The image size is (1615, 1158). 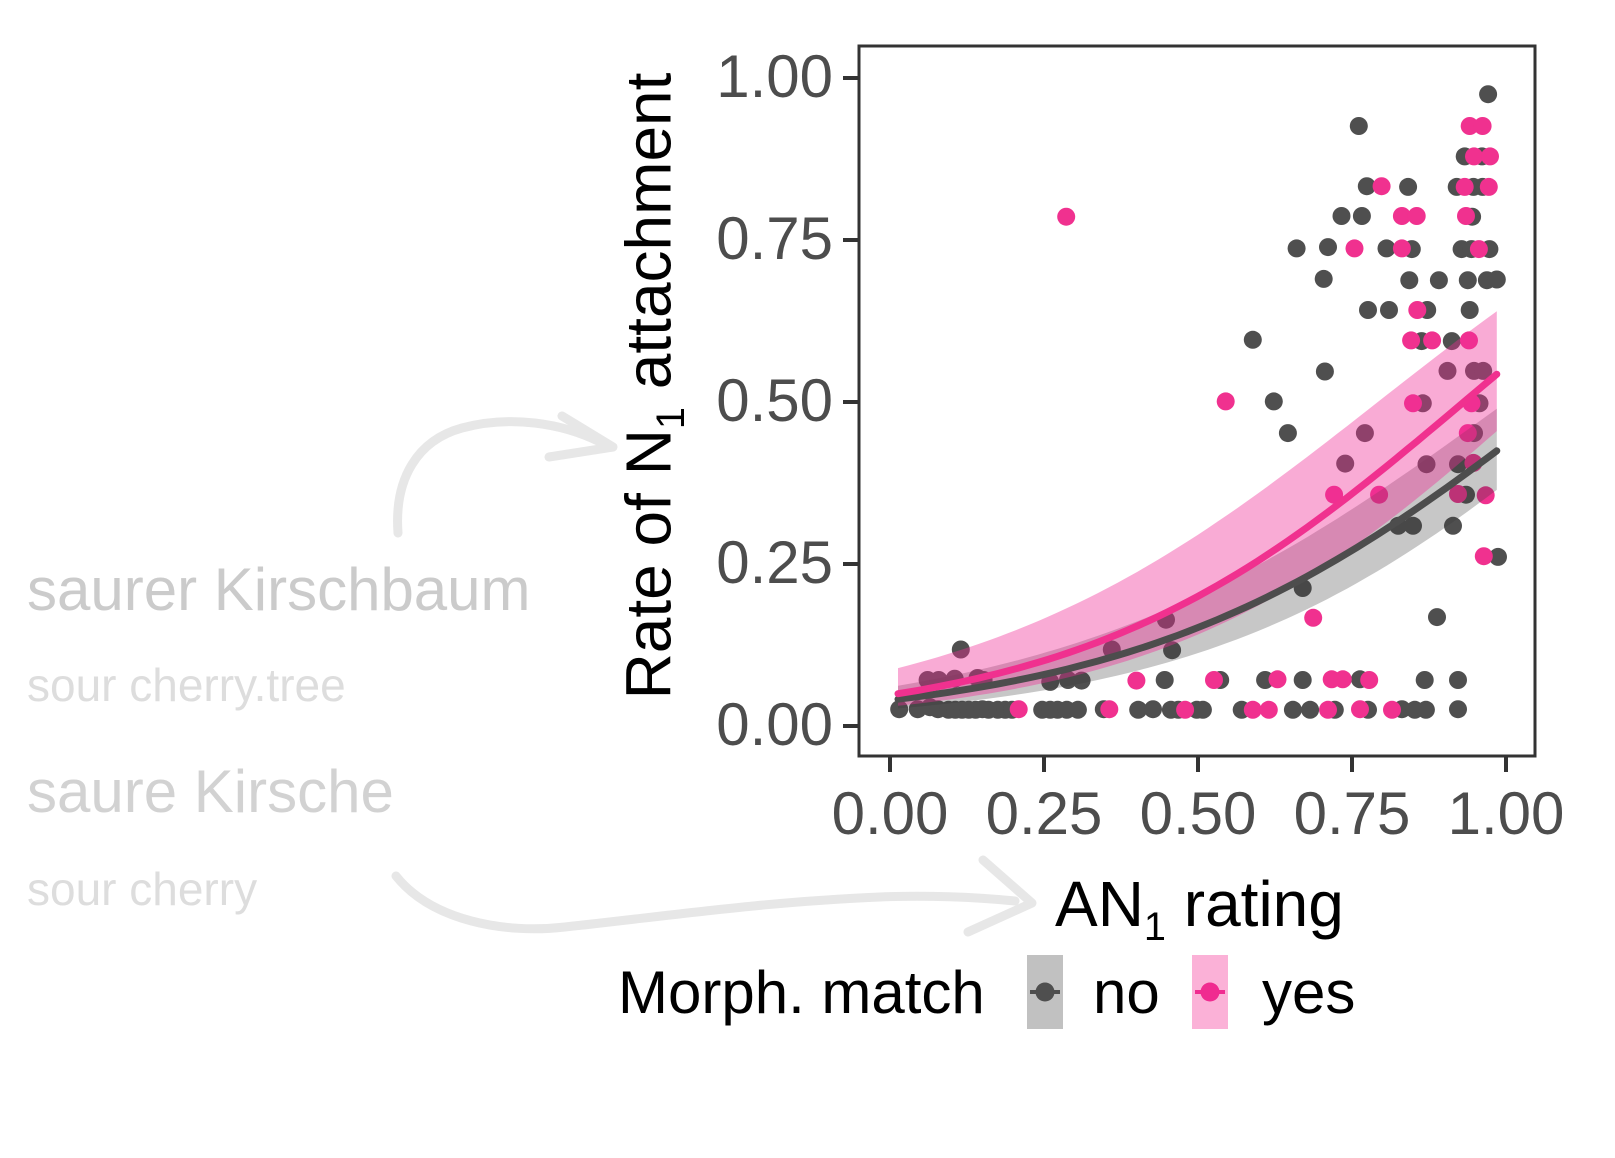 What do you see at coordinates (581, 436) in the screenshot?
I see `arrow-to-y-axis-head` at bounding box center [581, 436].